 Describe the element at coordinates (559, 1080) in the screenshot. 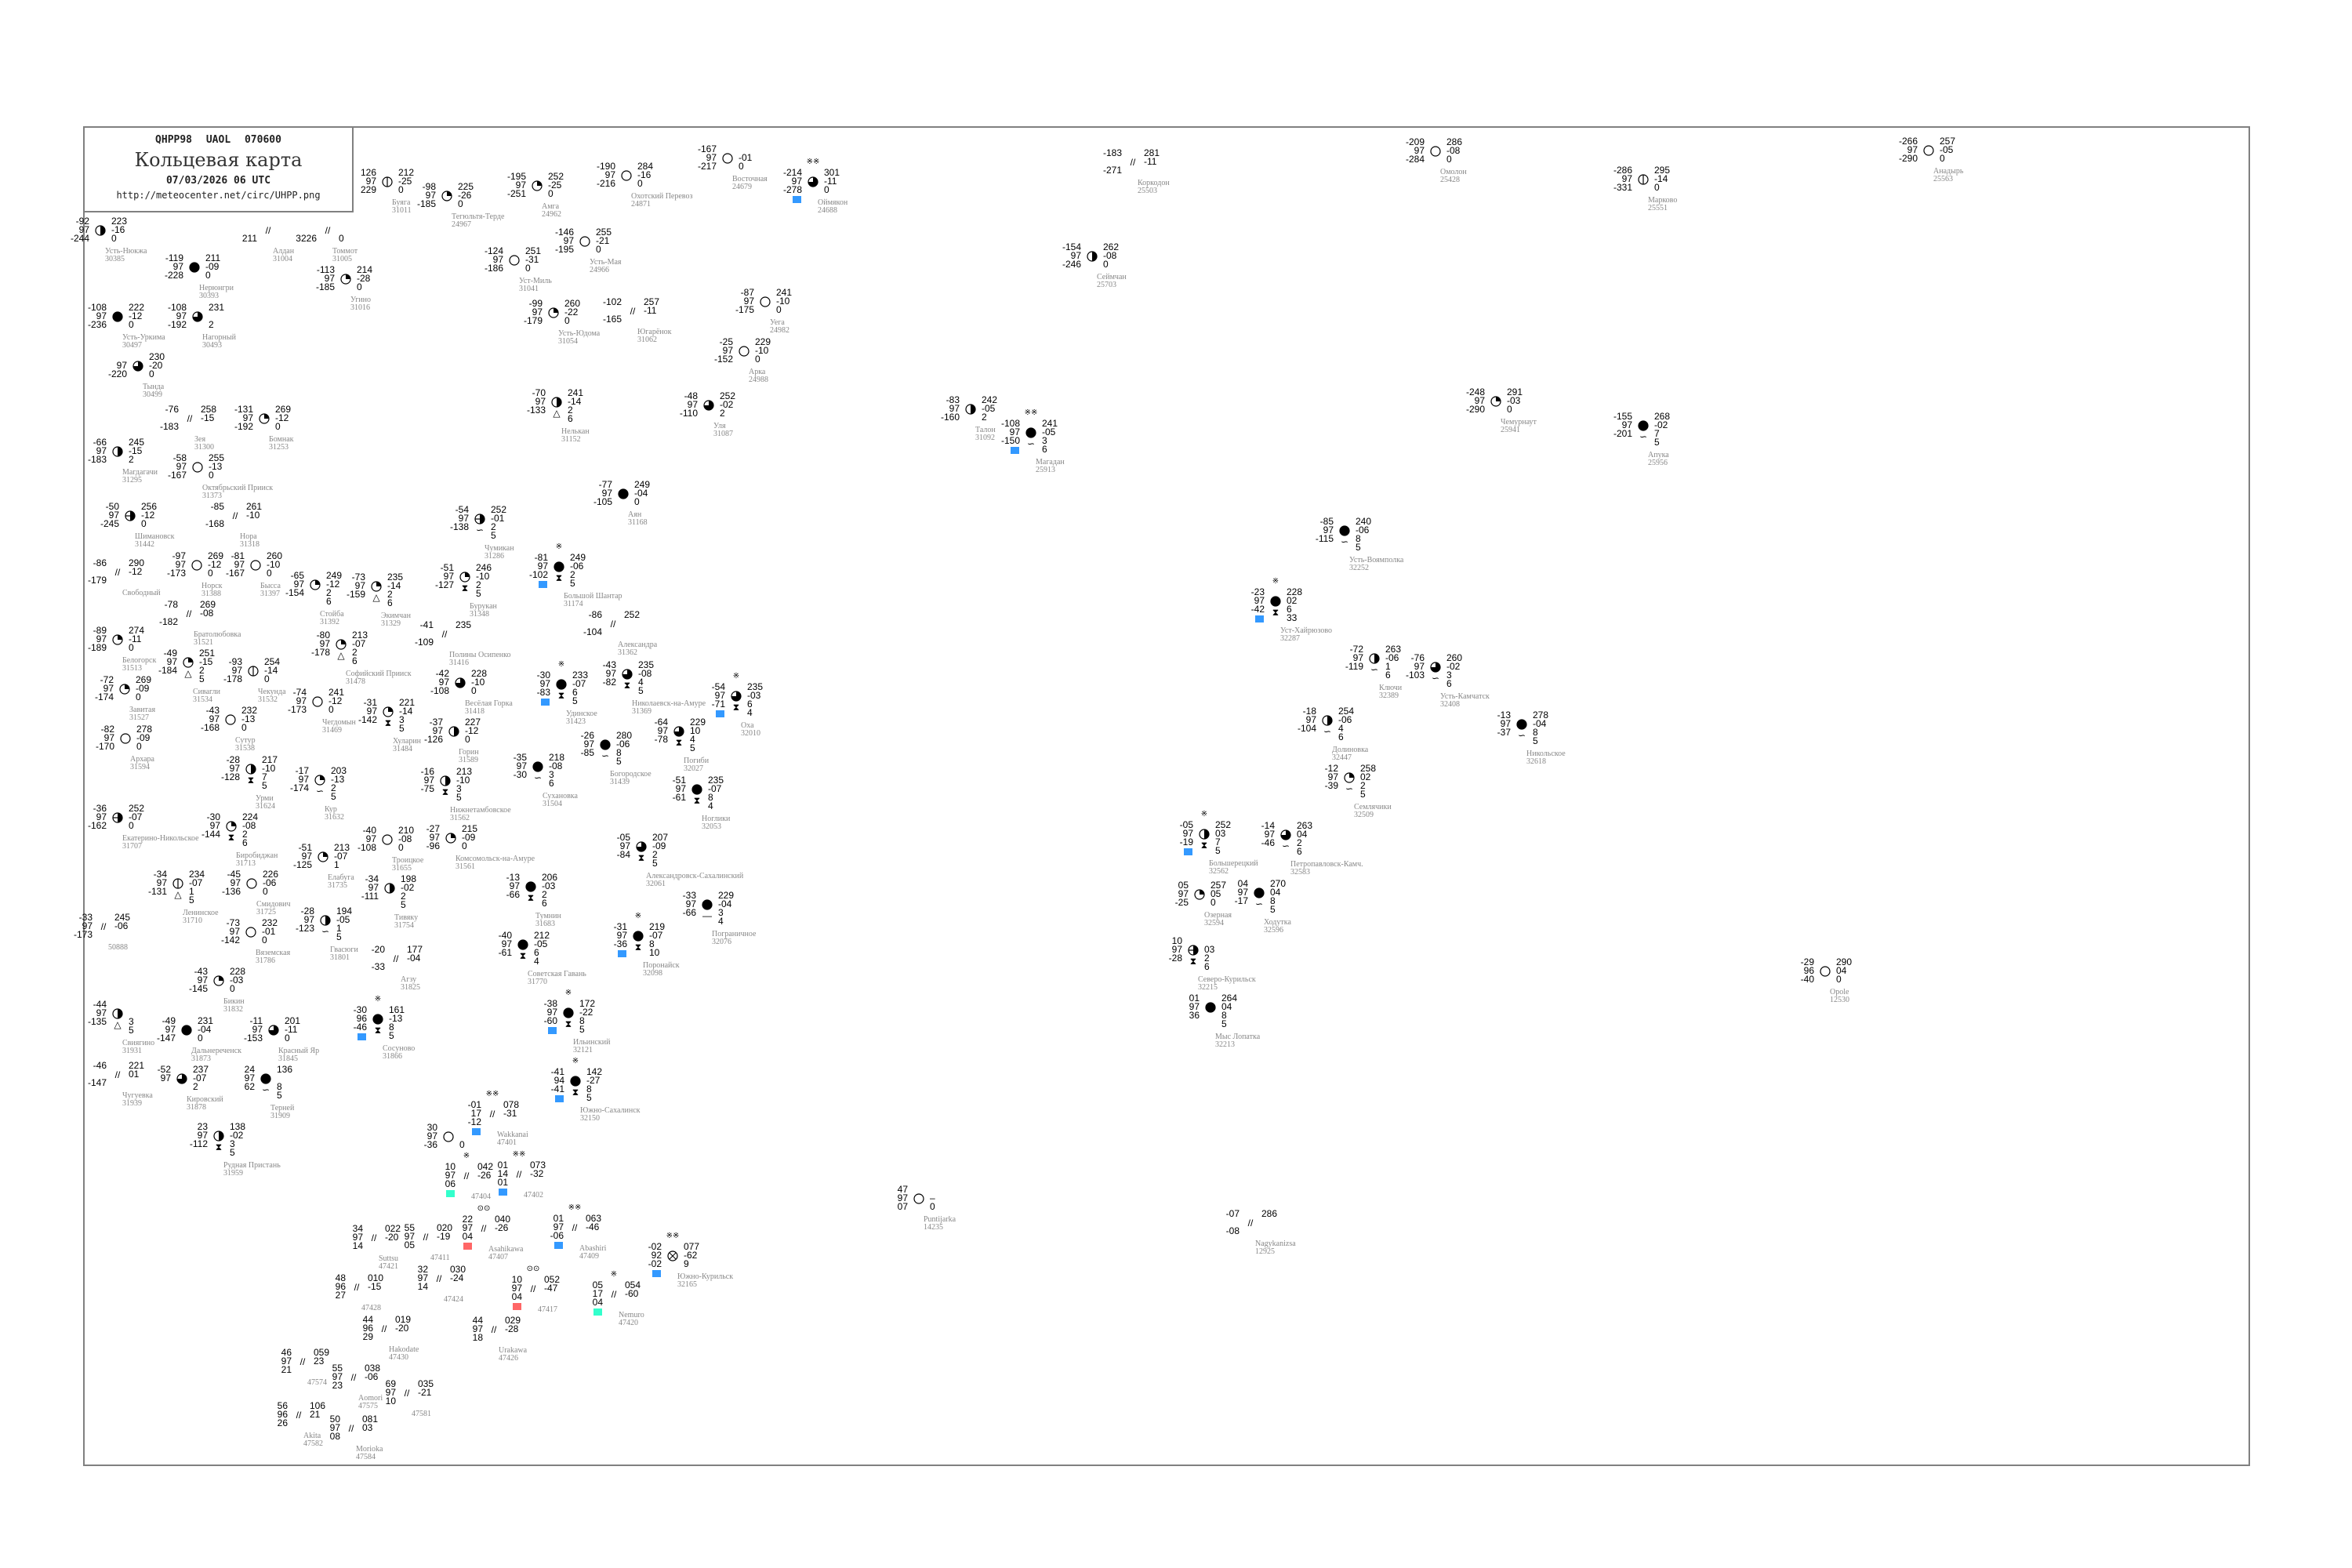

I see `visibility-code: 94` at that location.